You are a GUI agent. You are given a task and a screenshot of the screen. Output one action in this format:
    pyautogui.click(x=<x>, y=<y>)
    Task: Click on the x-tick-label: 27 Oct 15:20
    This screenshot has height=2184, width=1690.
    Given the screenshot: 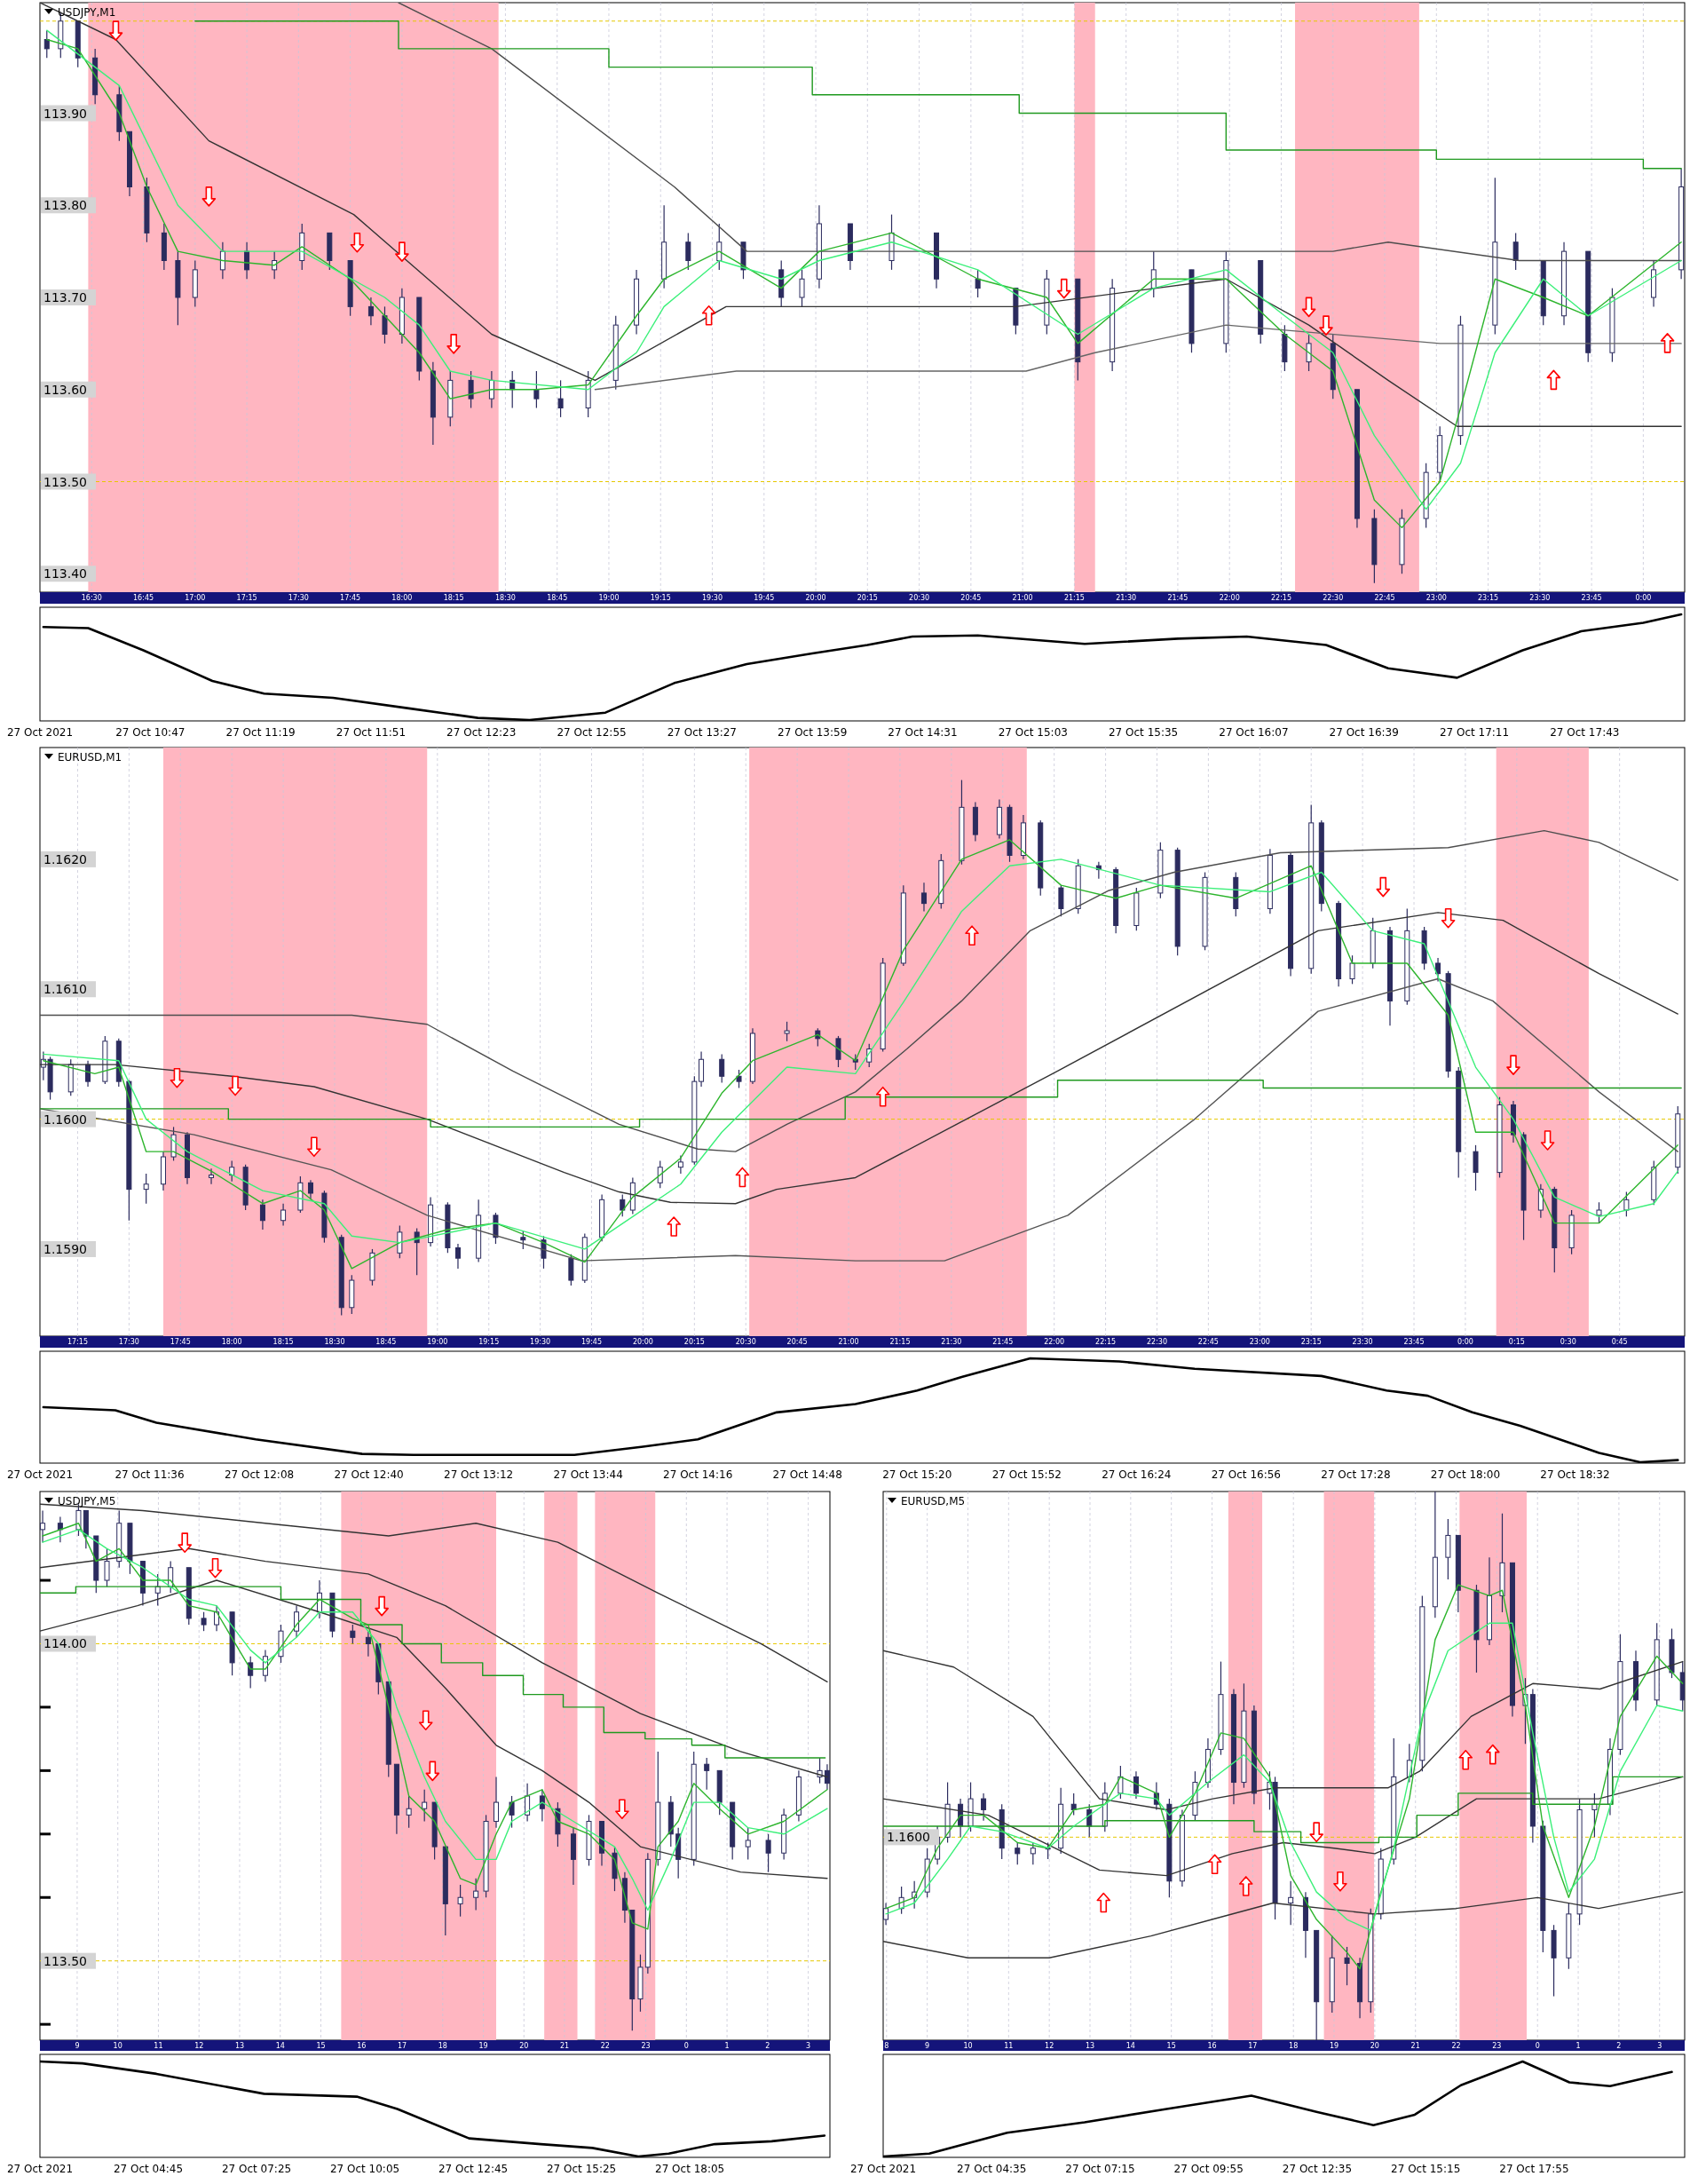 What is the action you would take?
    pyautogui.click(x=917, y=1474)
    